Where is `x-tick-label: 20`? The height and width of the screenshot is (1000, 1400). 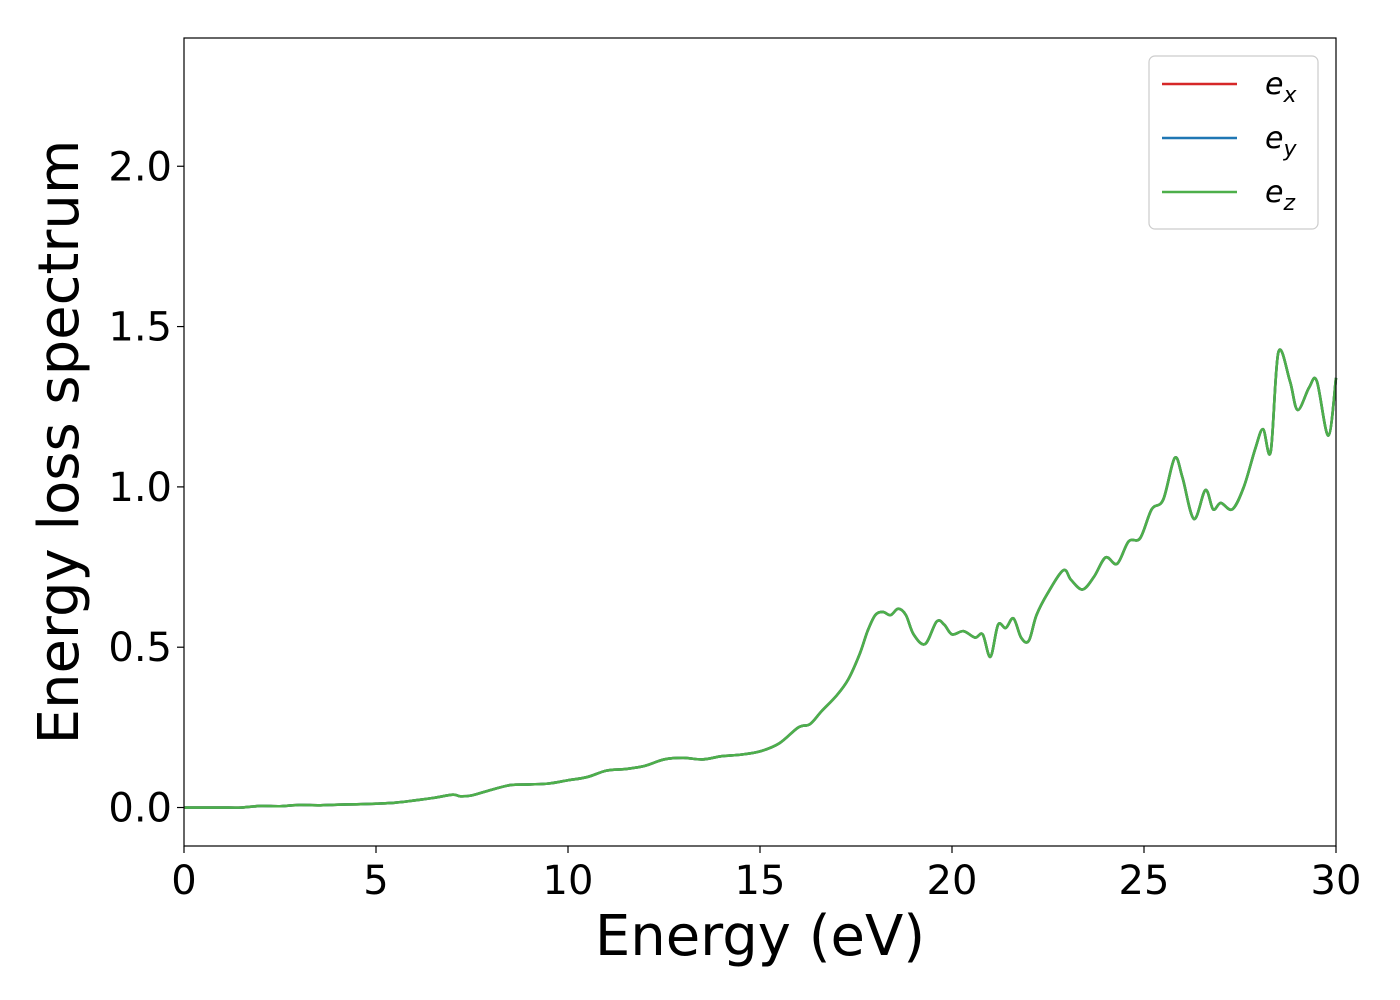
x-tick-label: 20 is located at coordinates (952, 881).